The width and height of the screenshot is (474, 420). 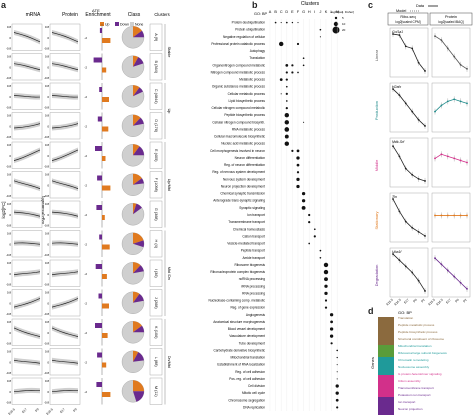 What do you see at coordinates (156, 215) in the screenshot?
I see `cluster-label: G (368)` at bounding box center [156, 215].